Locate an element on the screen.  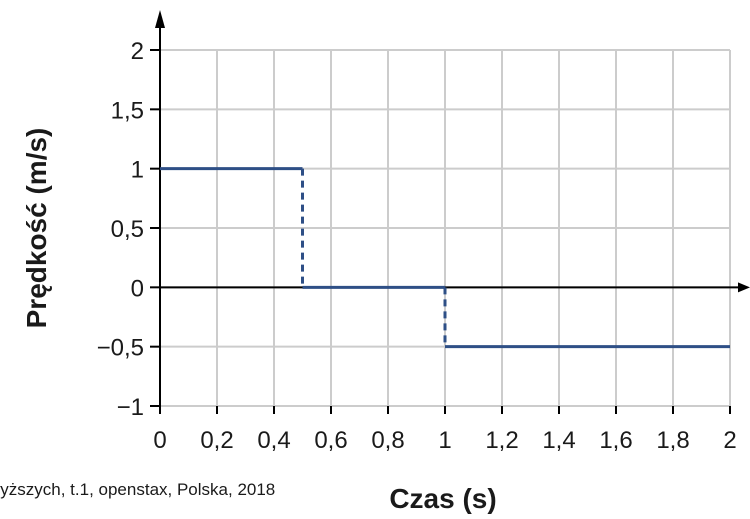
y-axis-arrow is located at coordinates (160, 19).